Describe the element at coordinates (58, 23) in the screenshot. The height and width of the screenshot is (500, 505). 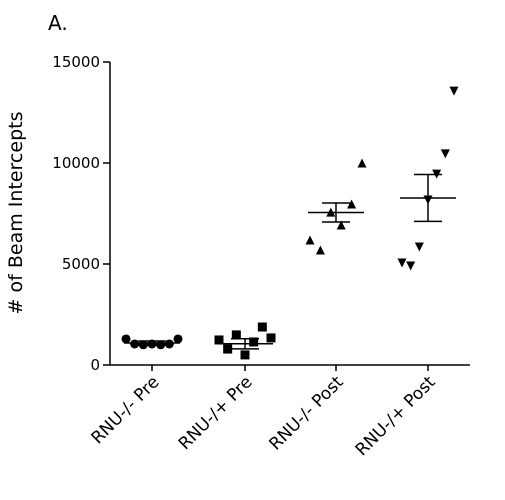
I see `panel-label: A.` at that location.